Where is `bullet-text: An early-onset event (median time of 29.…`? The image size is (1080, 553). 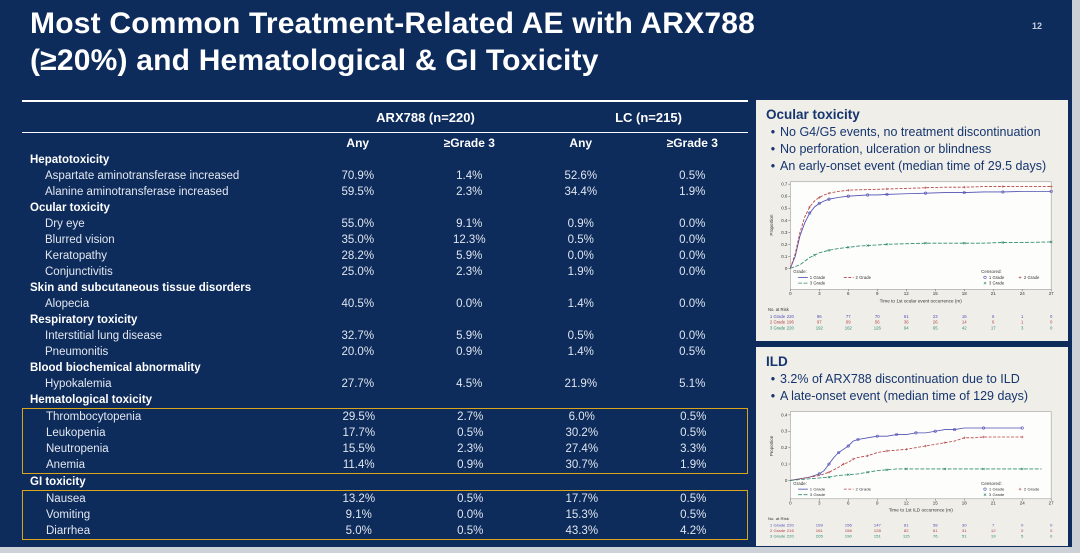
bullet-text: An early-onset event (median time of 29.… is located at coordinates (913, 166).